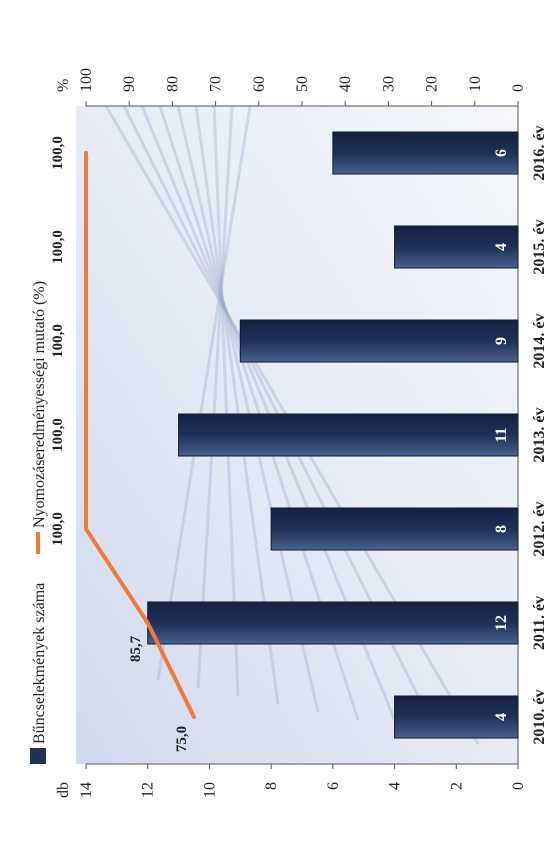 The height and width of the screenshot is (854, 553). Describe the element at coordinates (259, 84) in the screenshot. I see `right-axis-tick-label: 60` at that location.